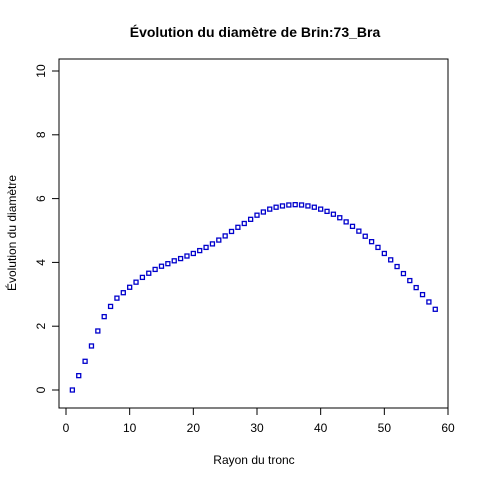  I want to click on y-tick-label: 8, so click(41, 134).